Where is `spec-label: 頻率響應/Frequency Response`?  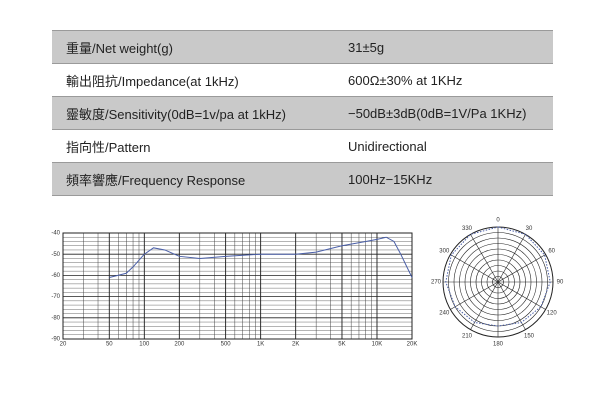 spec-label: 頻率響應/Frequency Response is located at coordinates (193, 179).